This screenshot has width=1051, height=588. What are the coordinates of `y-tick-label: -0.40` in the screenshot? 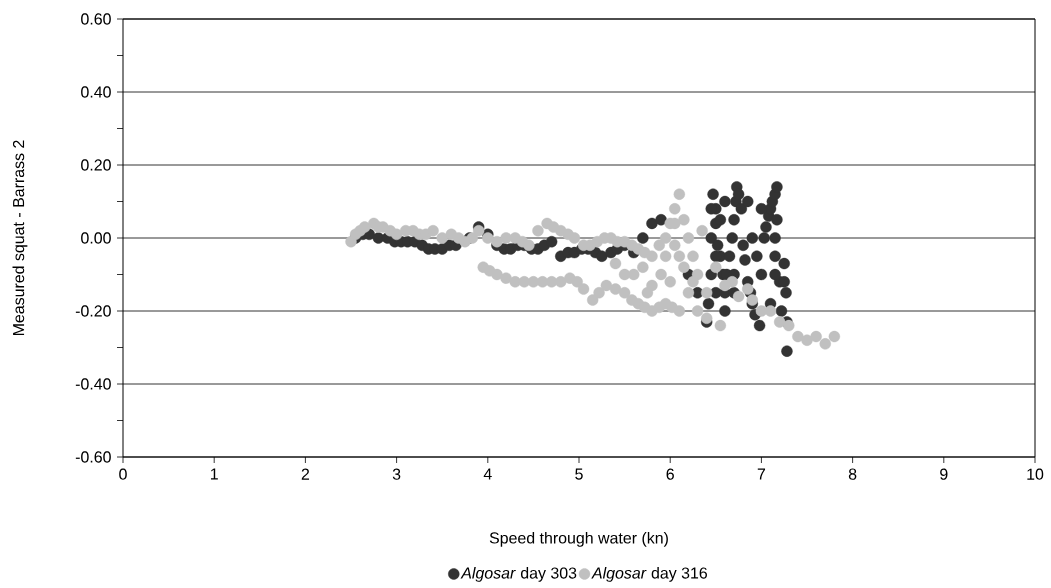 It's located at (93, 384).